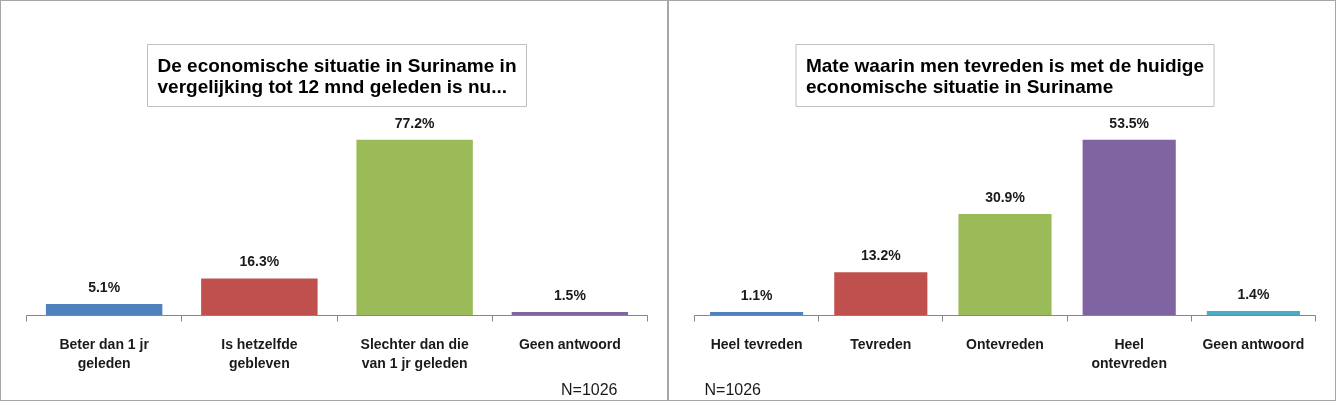 The image size is (1336, 401). Describe the element at coordinates (104, 286) in the screenshot. I see `data-label: 5.1%` at that location.